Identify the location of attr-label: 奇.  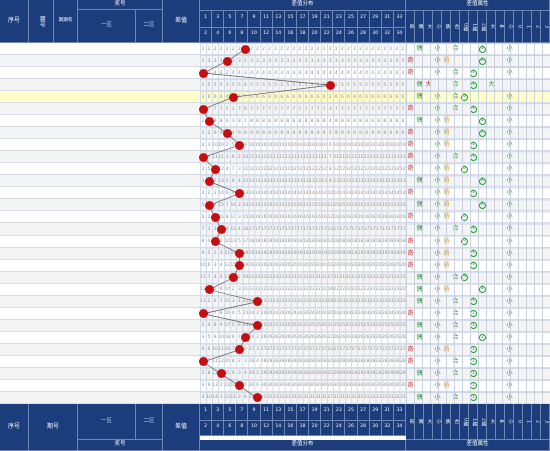
(410, 27).